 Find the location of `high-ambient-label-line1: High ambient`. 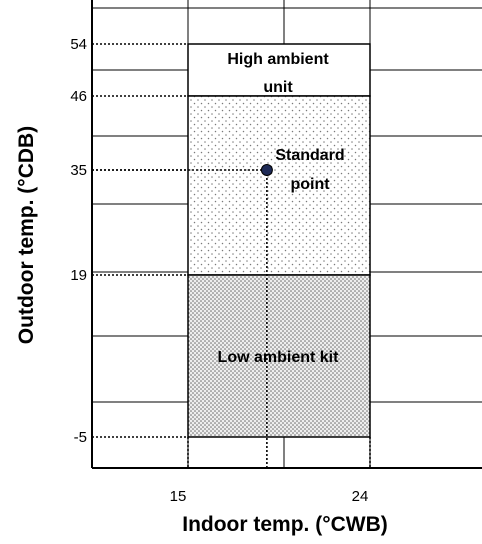

high-ambient-label-line1: High ambient is located at coordinates (278, 59).